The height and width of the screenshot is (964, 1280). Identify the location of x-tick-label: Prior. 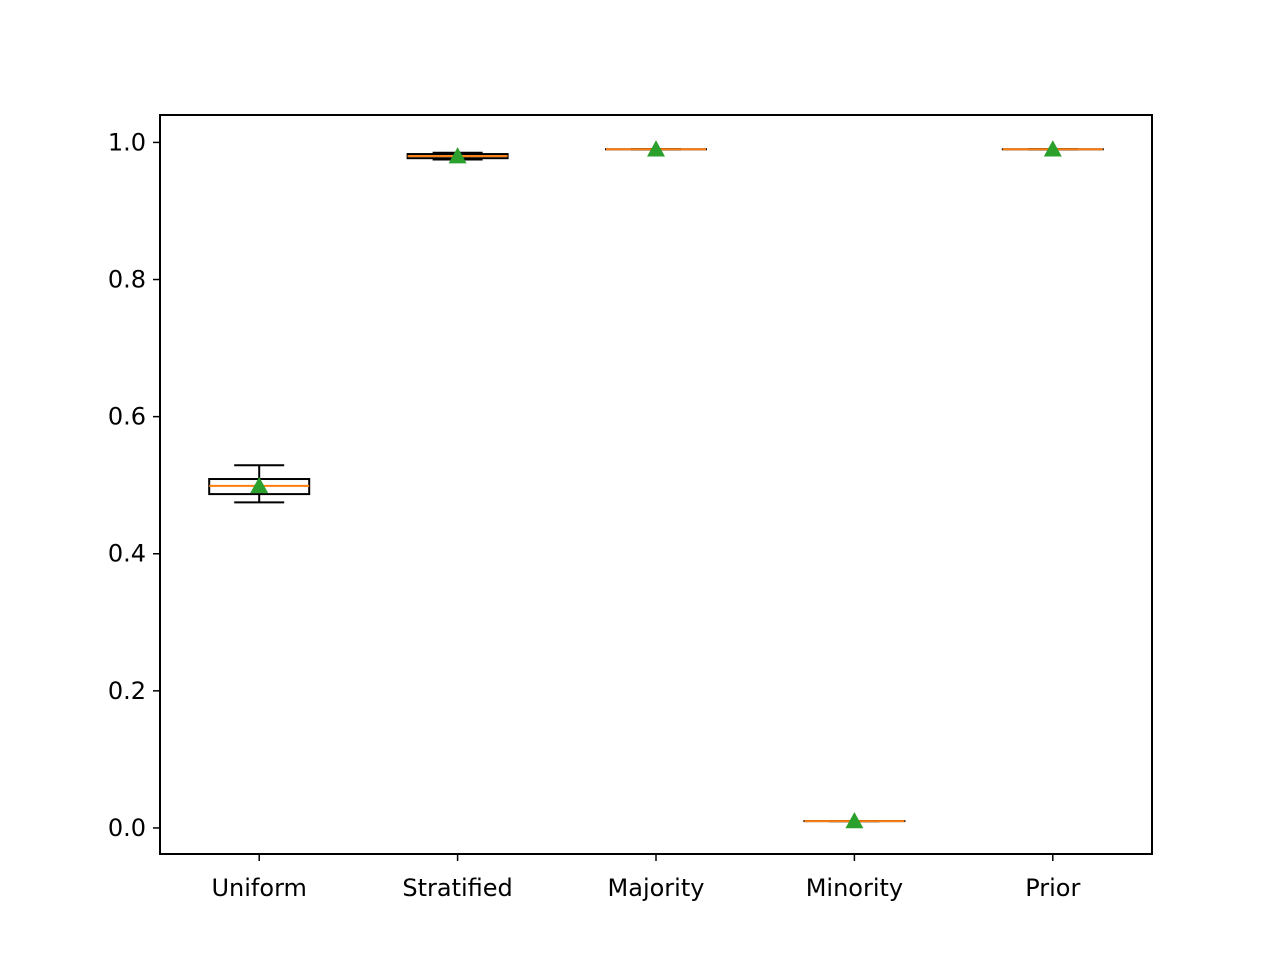
(1052, 888).